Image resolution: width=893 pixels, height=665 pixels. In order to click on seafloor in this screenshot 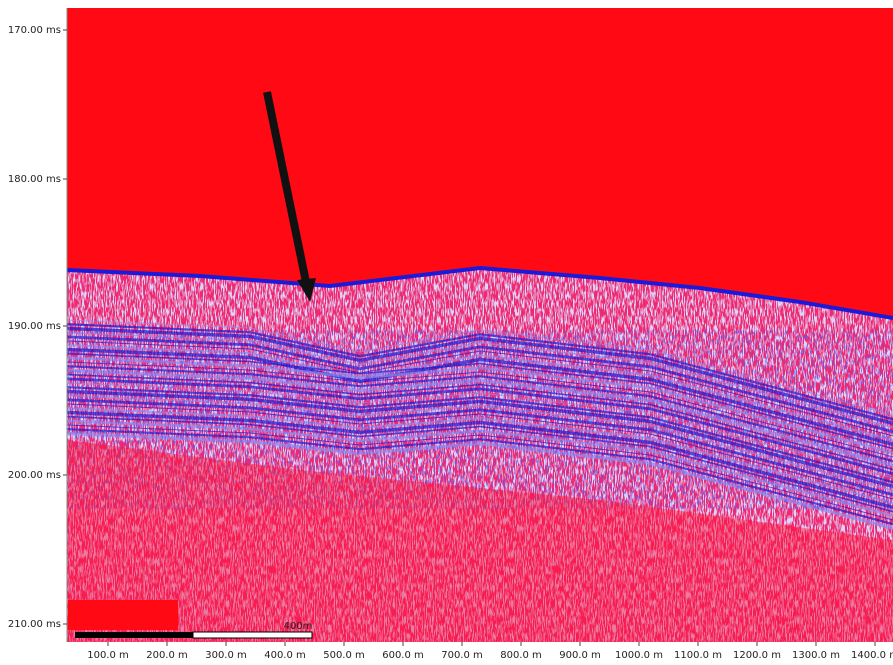, I will do `click(480, 292)`.